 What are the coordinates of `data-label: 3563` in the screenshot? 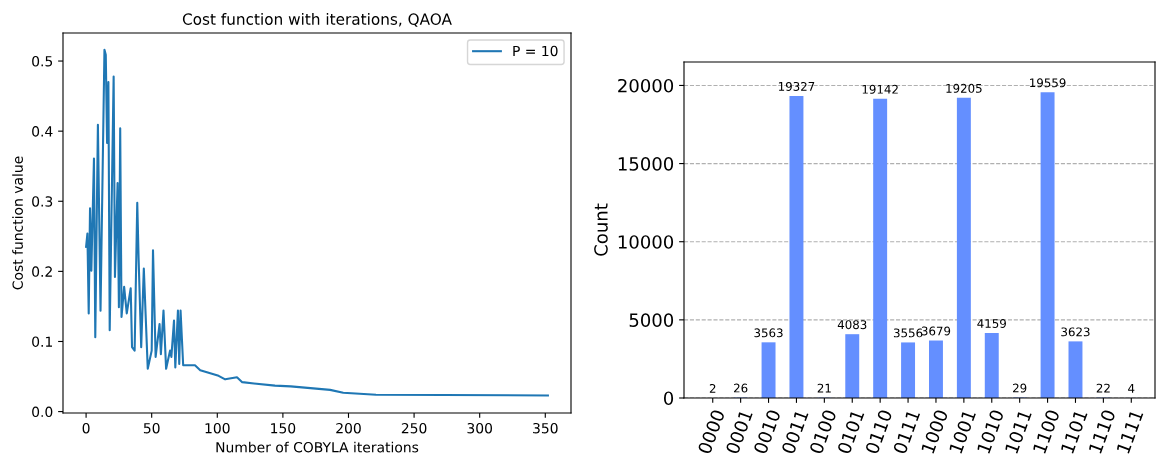 It's located at (768, 333).